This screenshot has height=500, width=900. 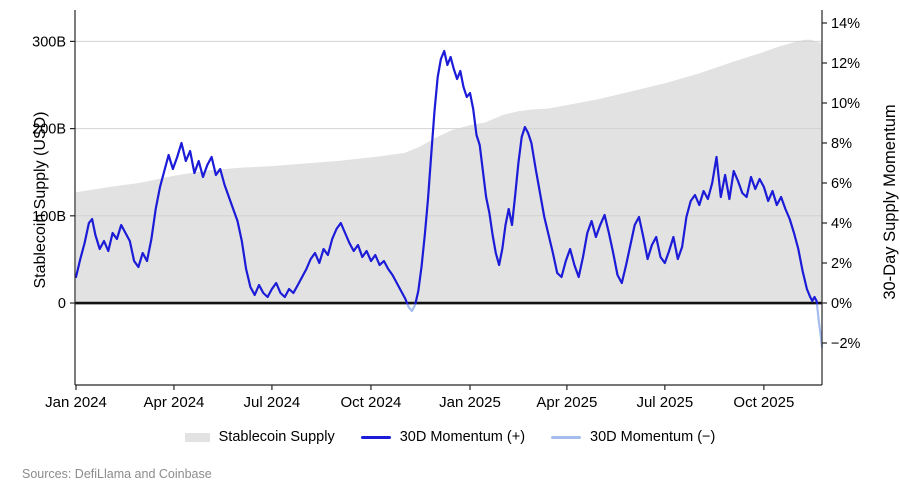 I want to click on x-tick-label: Oct 2024, so click(x=371, y=402).